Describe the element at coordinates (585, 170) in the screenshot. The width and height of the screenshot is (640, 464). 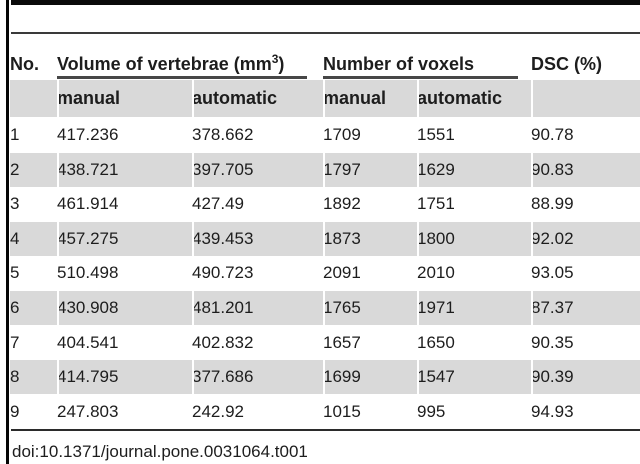
I see `cell-dsc: 90.83` at that location.